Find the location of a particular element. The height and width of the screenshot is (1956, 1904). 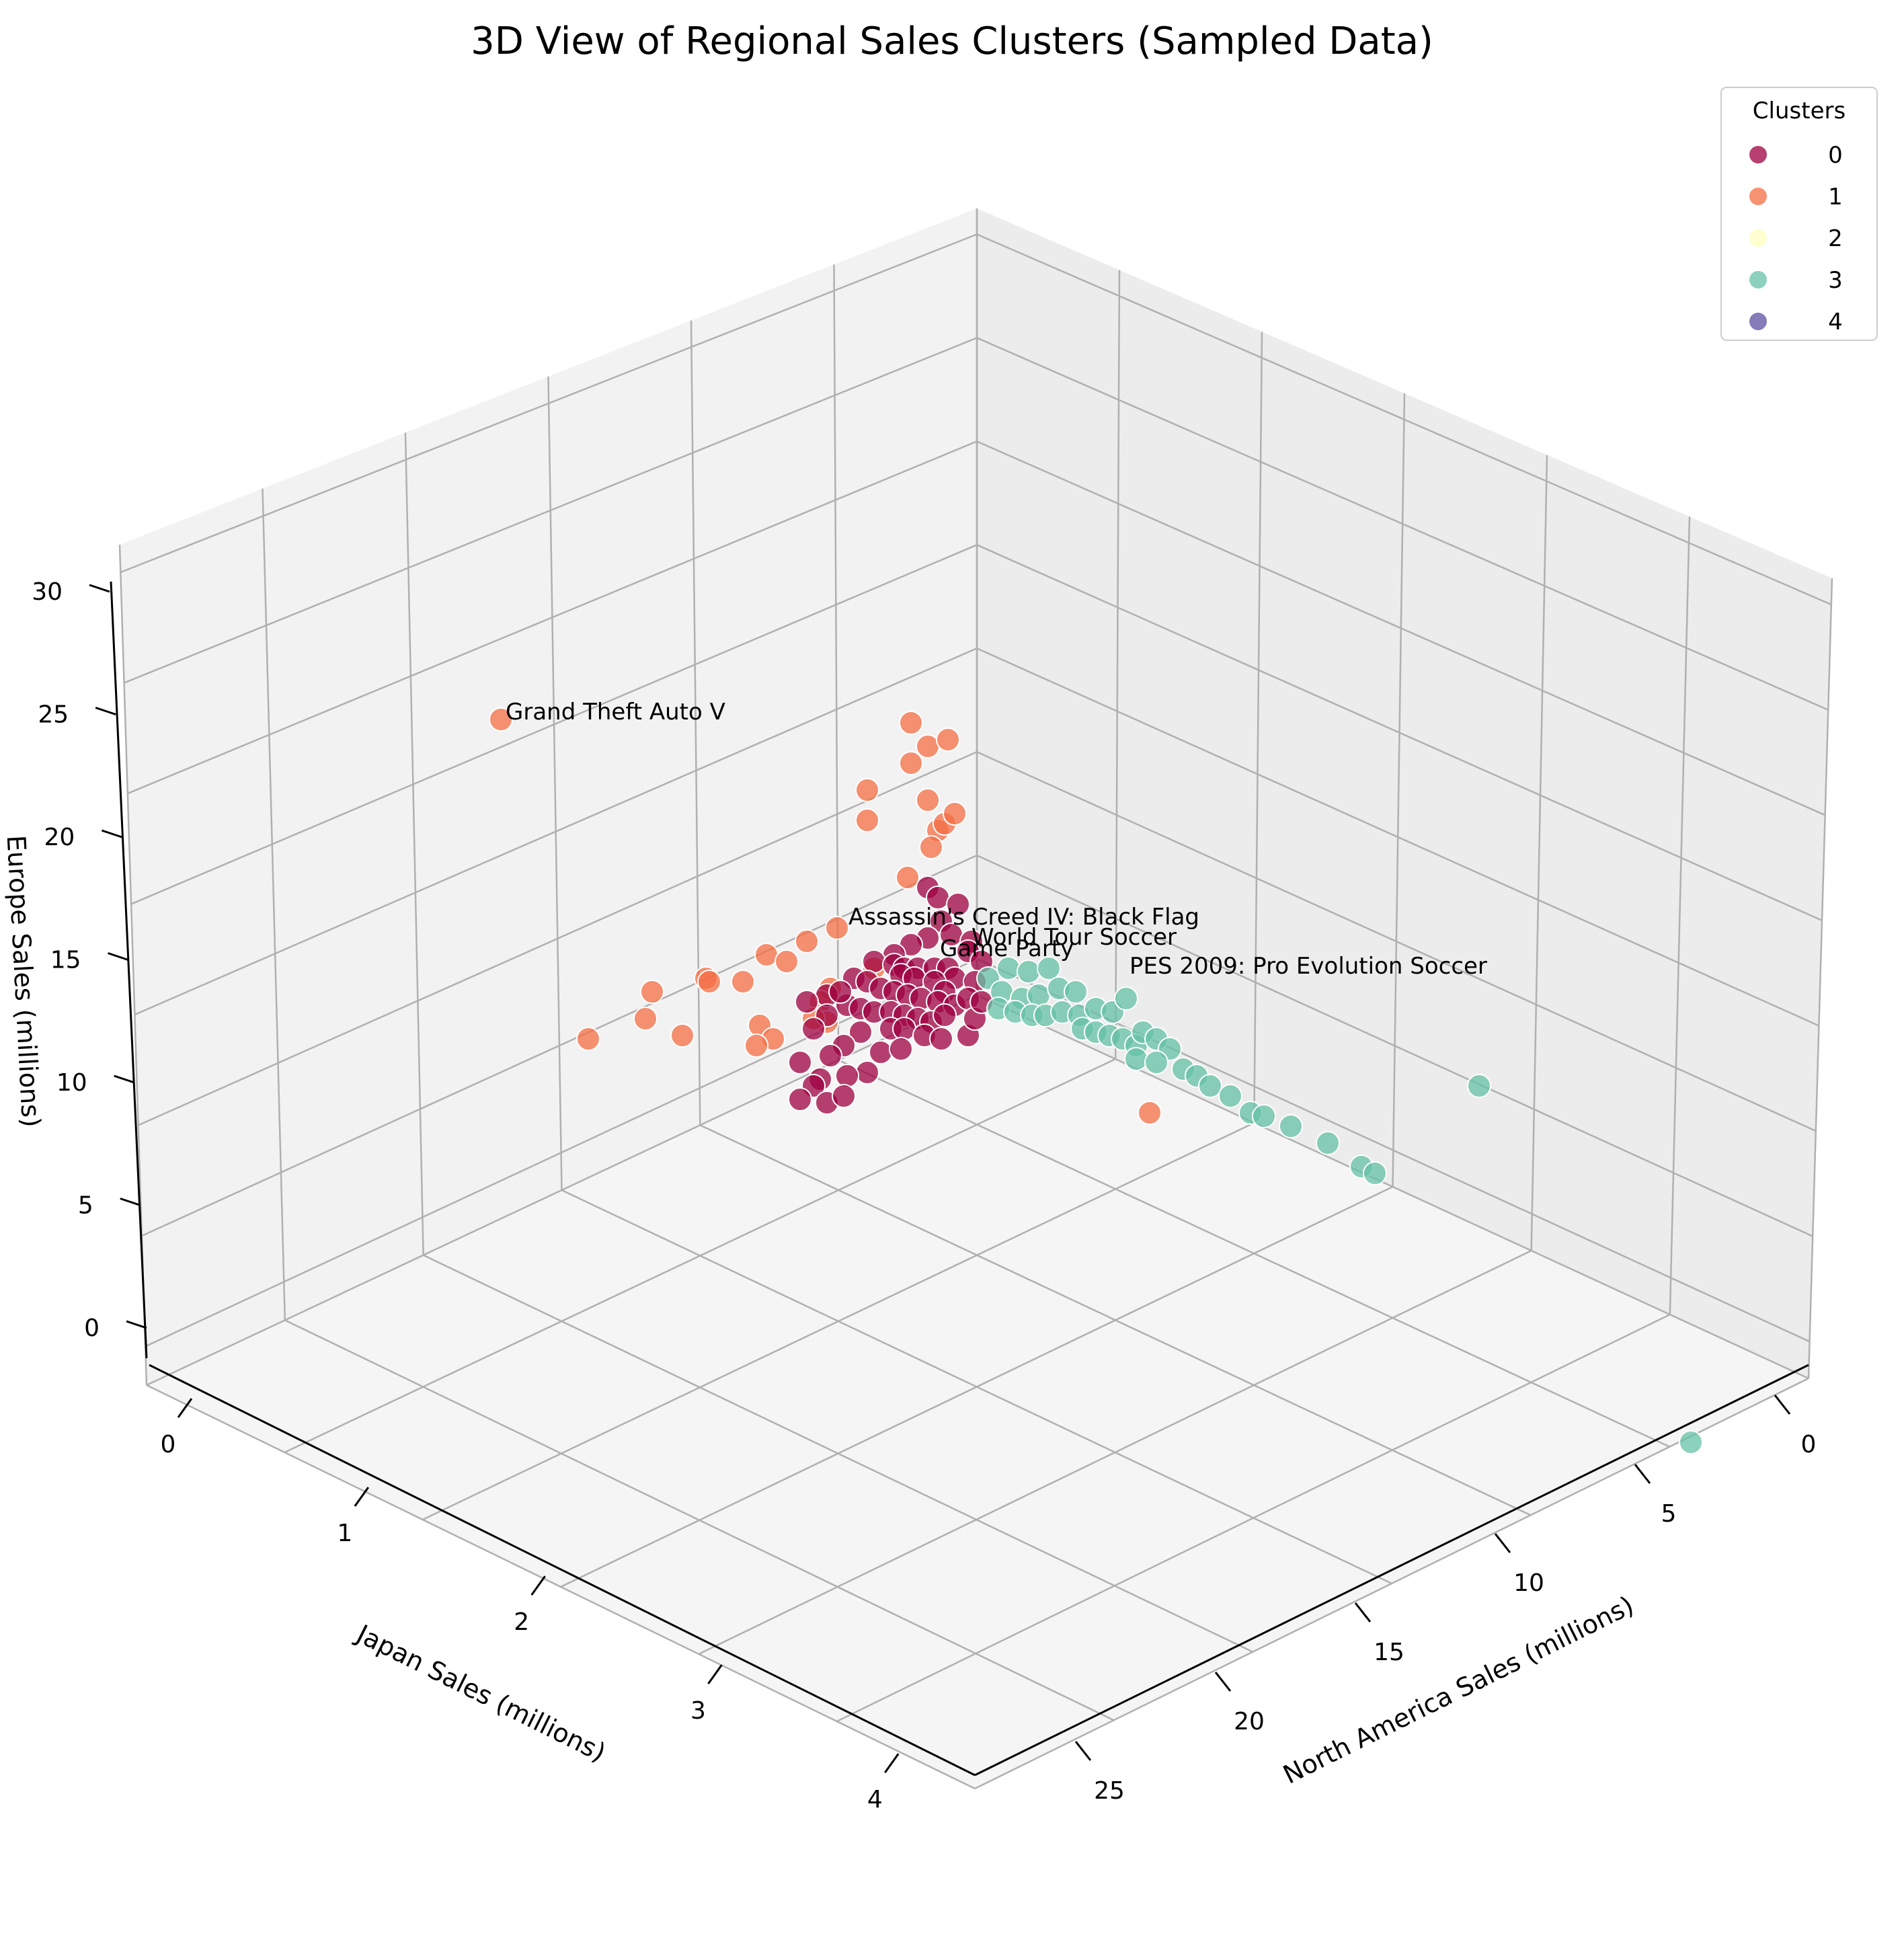

annotation-label: Grand Theft Auto V is located at coordinates (615, 712).